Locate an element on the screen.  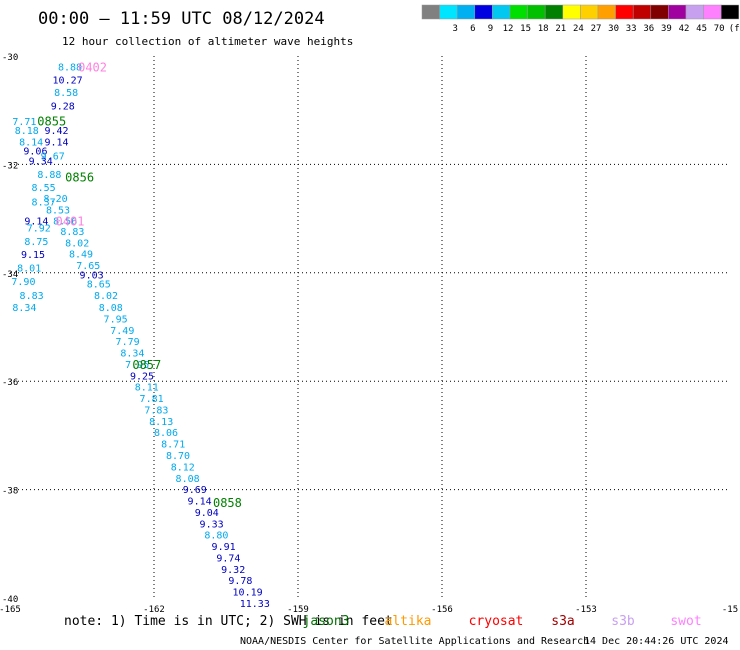
wave-height-label: 8.70 is located at coordinates (178, 456).